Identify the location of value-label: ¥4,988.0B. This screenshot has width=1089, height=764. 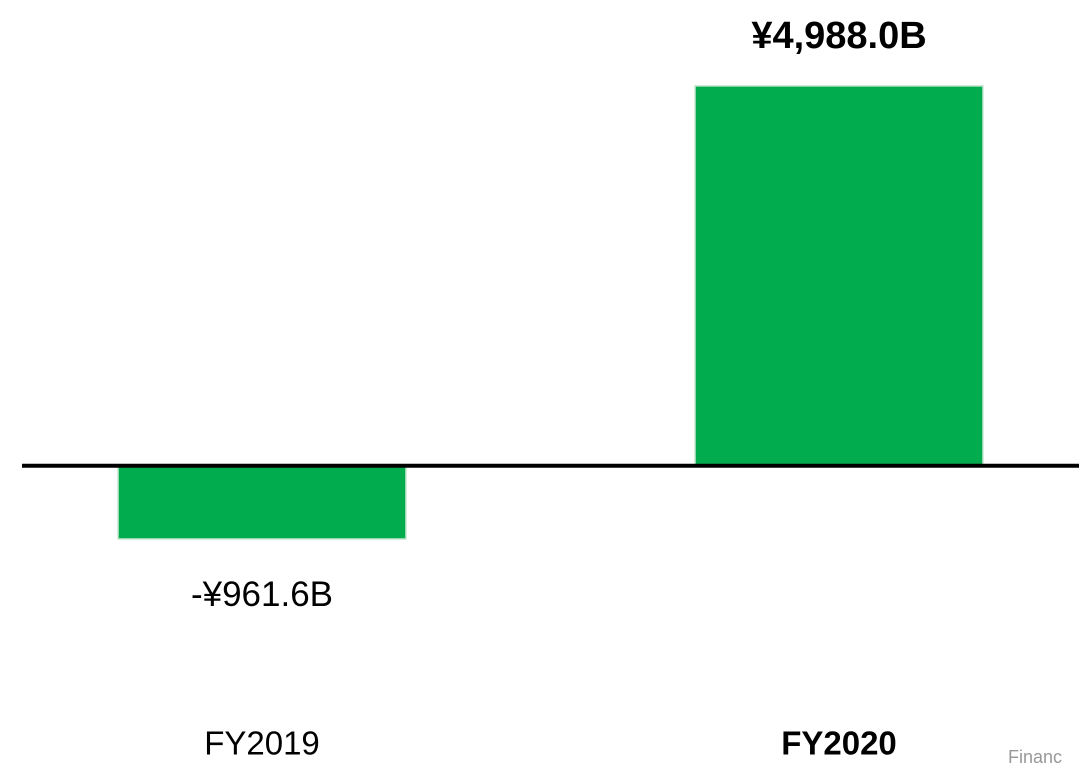
(838, 36).